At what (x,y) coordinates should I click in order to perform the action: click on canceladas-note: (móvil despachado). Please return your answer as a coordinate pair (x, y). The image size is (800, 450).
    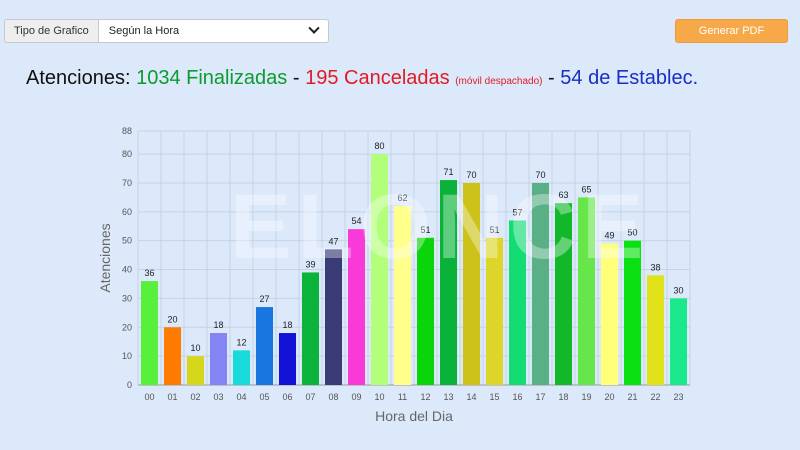
    Looking at the image, I should click on (499, 81).